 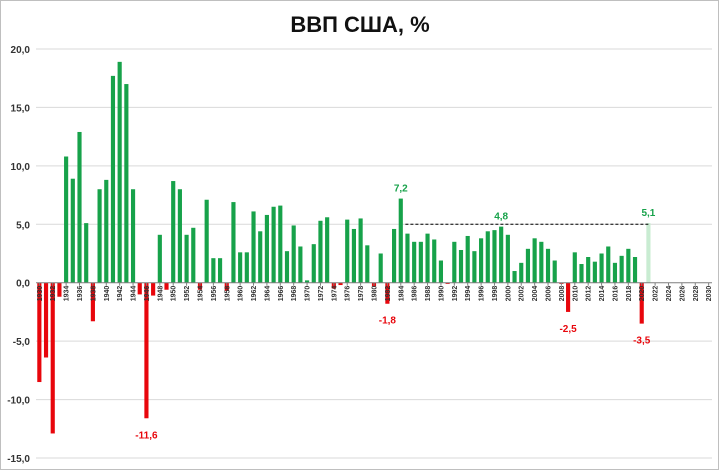 What do you see at coordinates (40, 294) in the screenshot?
I see `x-tick-label: 1930` at bounding box center [40, 294].